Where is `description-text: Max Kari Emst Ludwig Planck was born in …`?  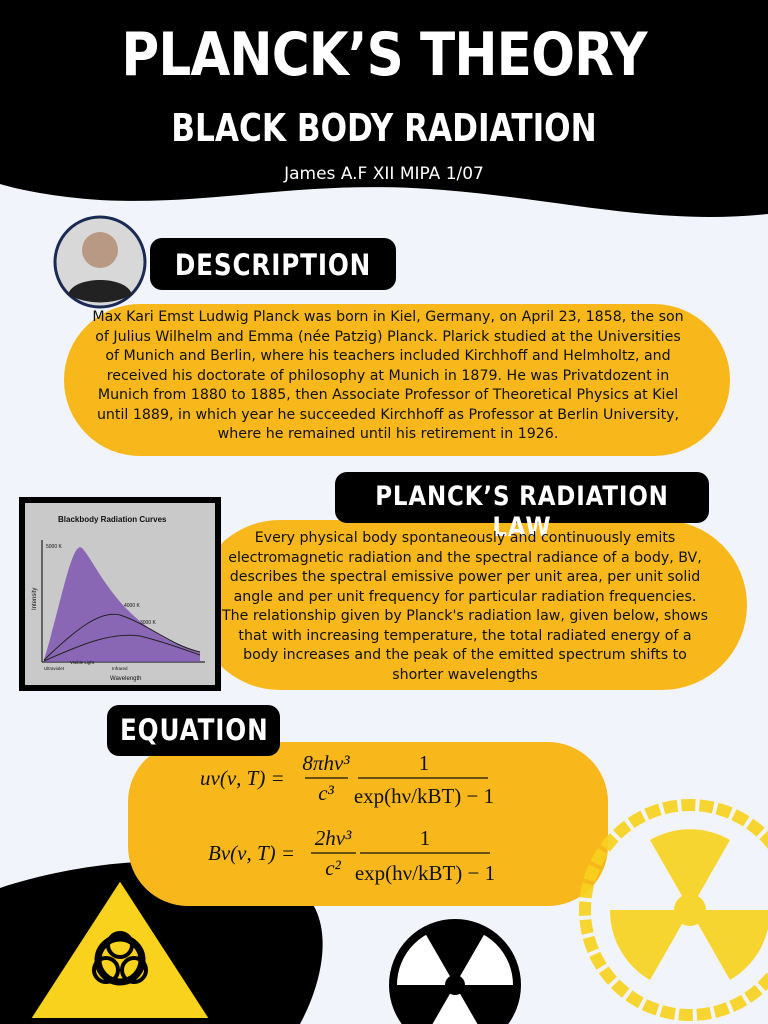 description-text: Max Kari Emst Ludwig Planck was born in … is located at coordinates (388, 375).